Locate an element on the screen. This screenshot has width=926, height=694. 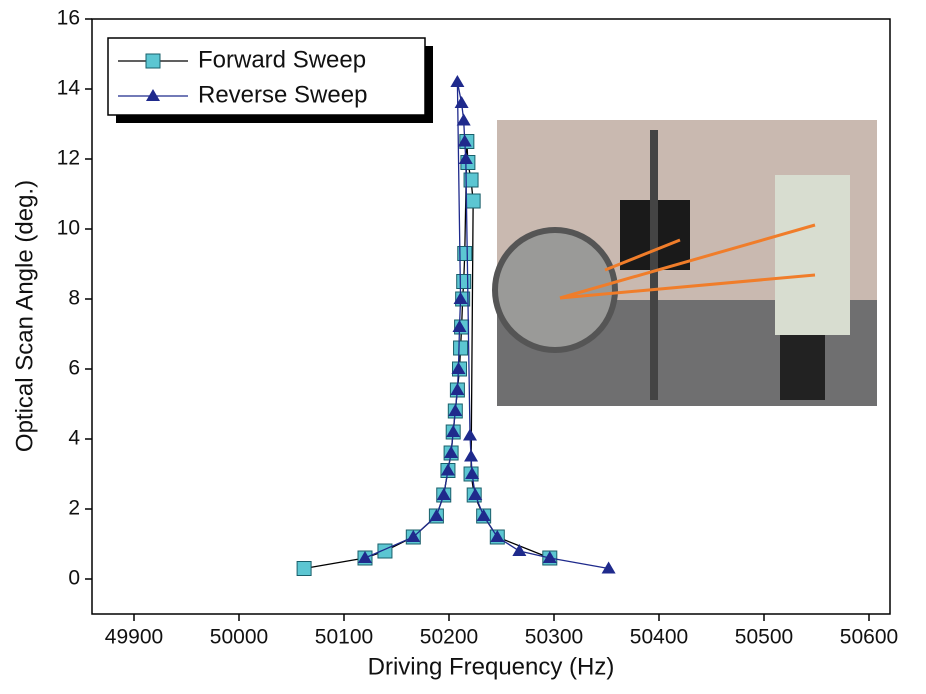
x-tick-label: 50600 is located at coordinates (869, 637).